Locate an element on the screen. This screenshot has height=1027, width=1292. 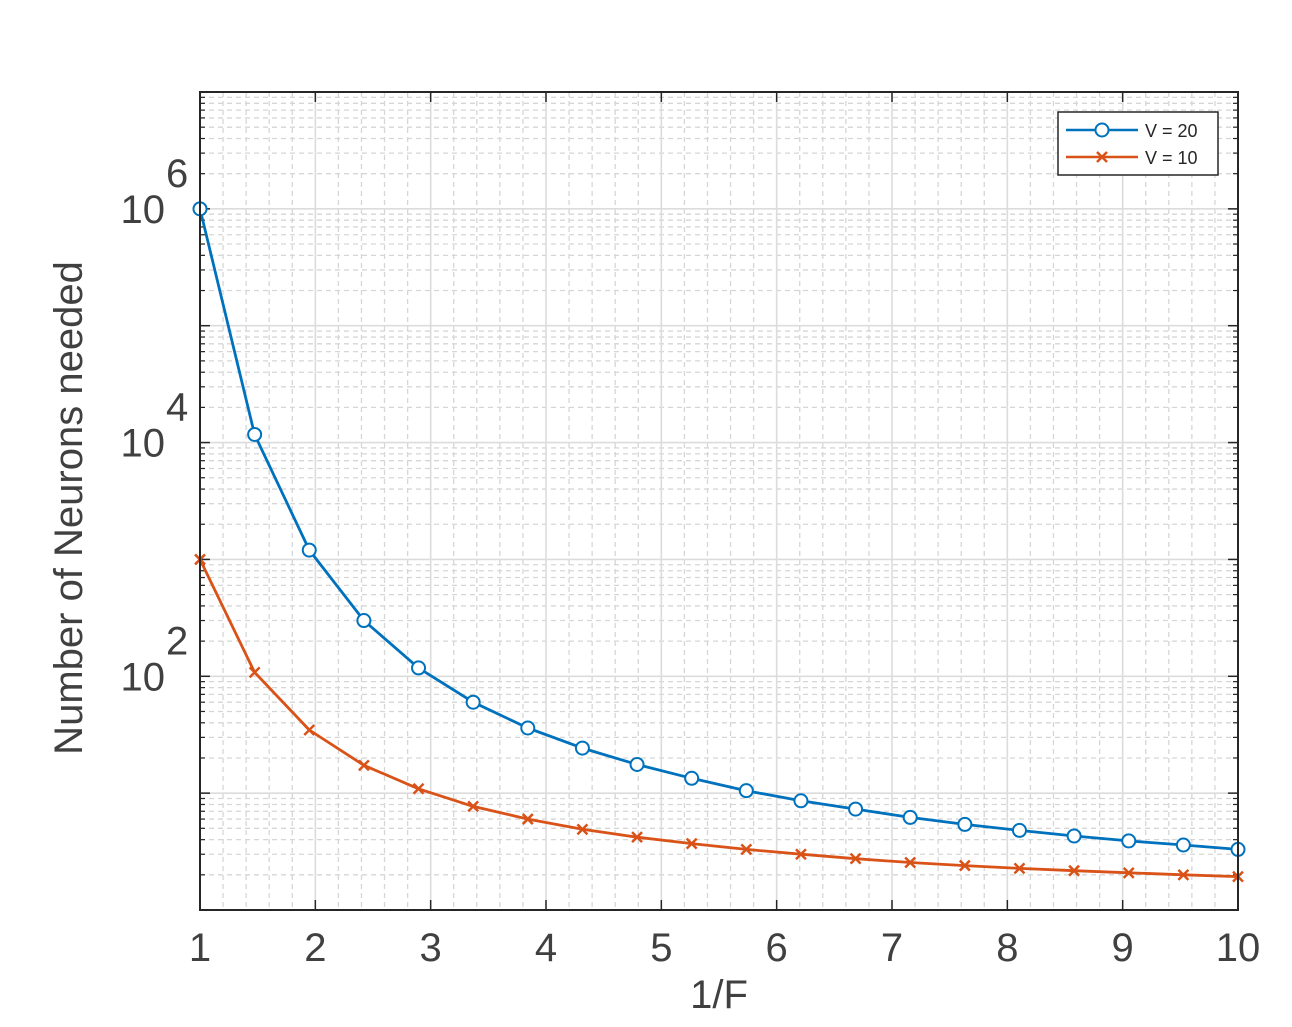
x-tick-label: 6 is located at coordinates (777, 948).